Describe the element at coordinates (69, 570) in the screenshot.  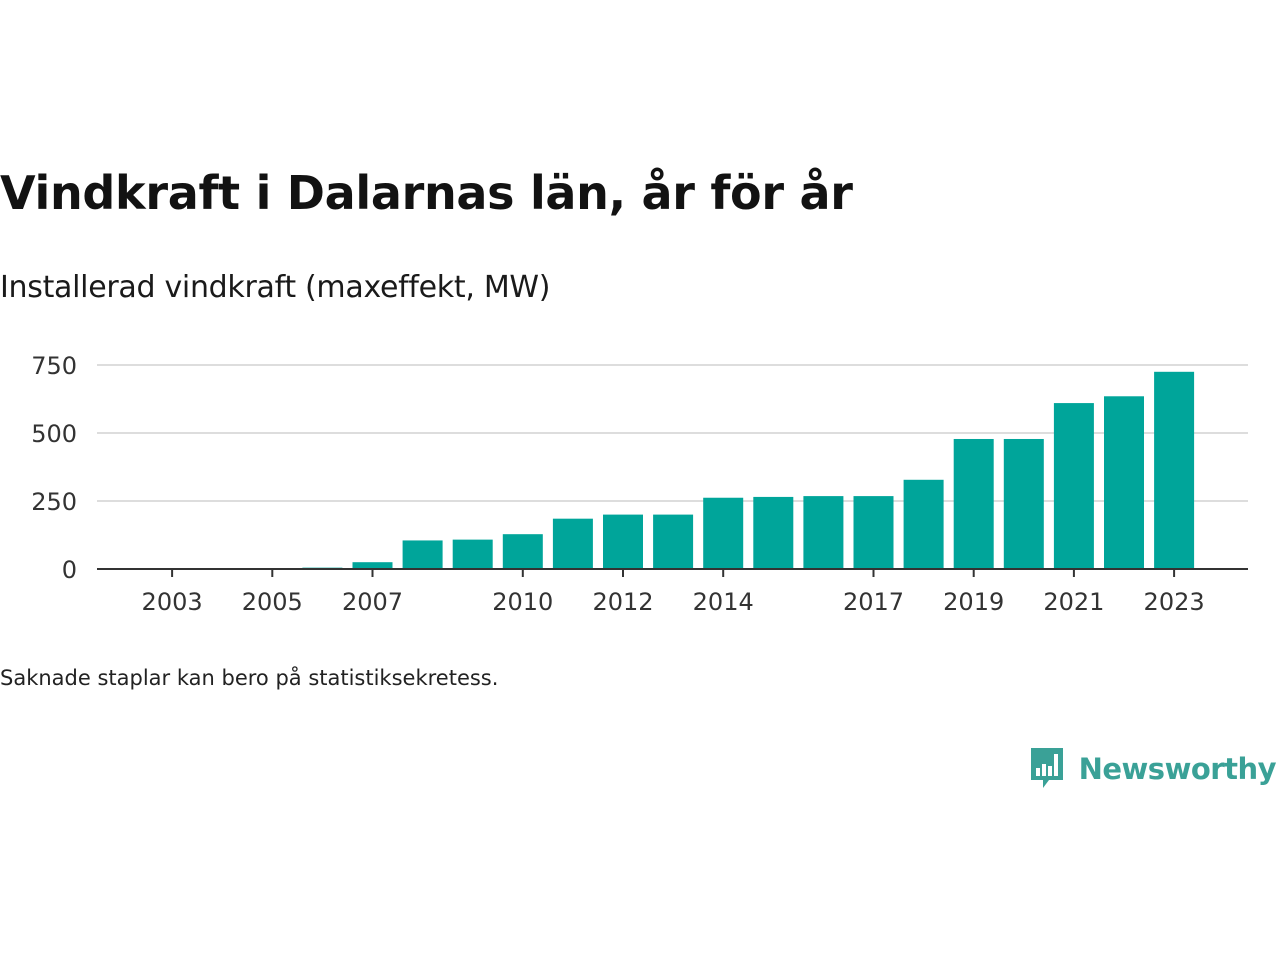
I see `y-tick-label: 0` at that location.